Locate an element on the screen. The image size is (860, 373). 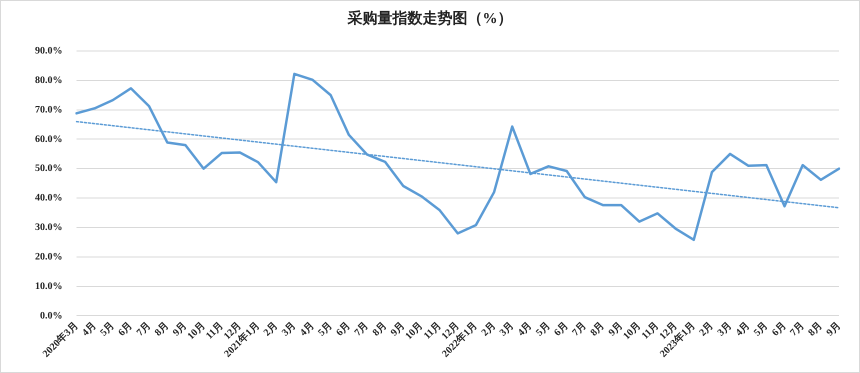
y-tick-label: 90.0% is located at coordinates (48, 51).